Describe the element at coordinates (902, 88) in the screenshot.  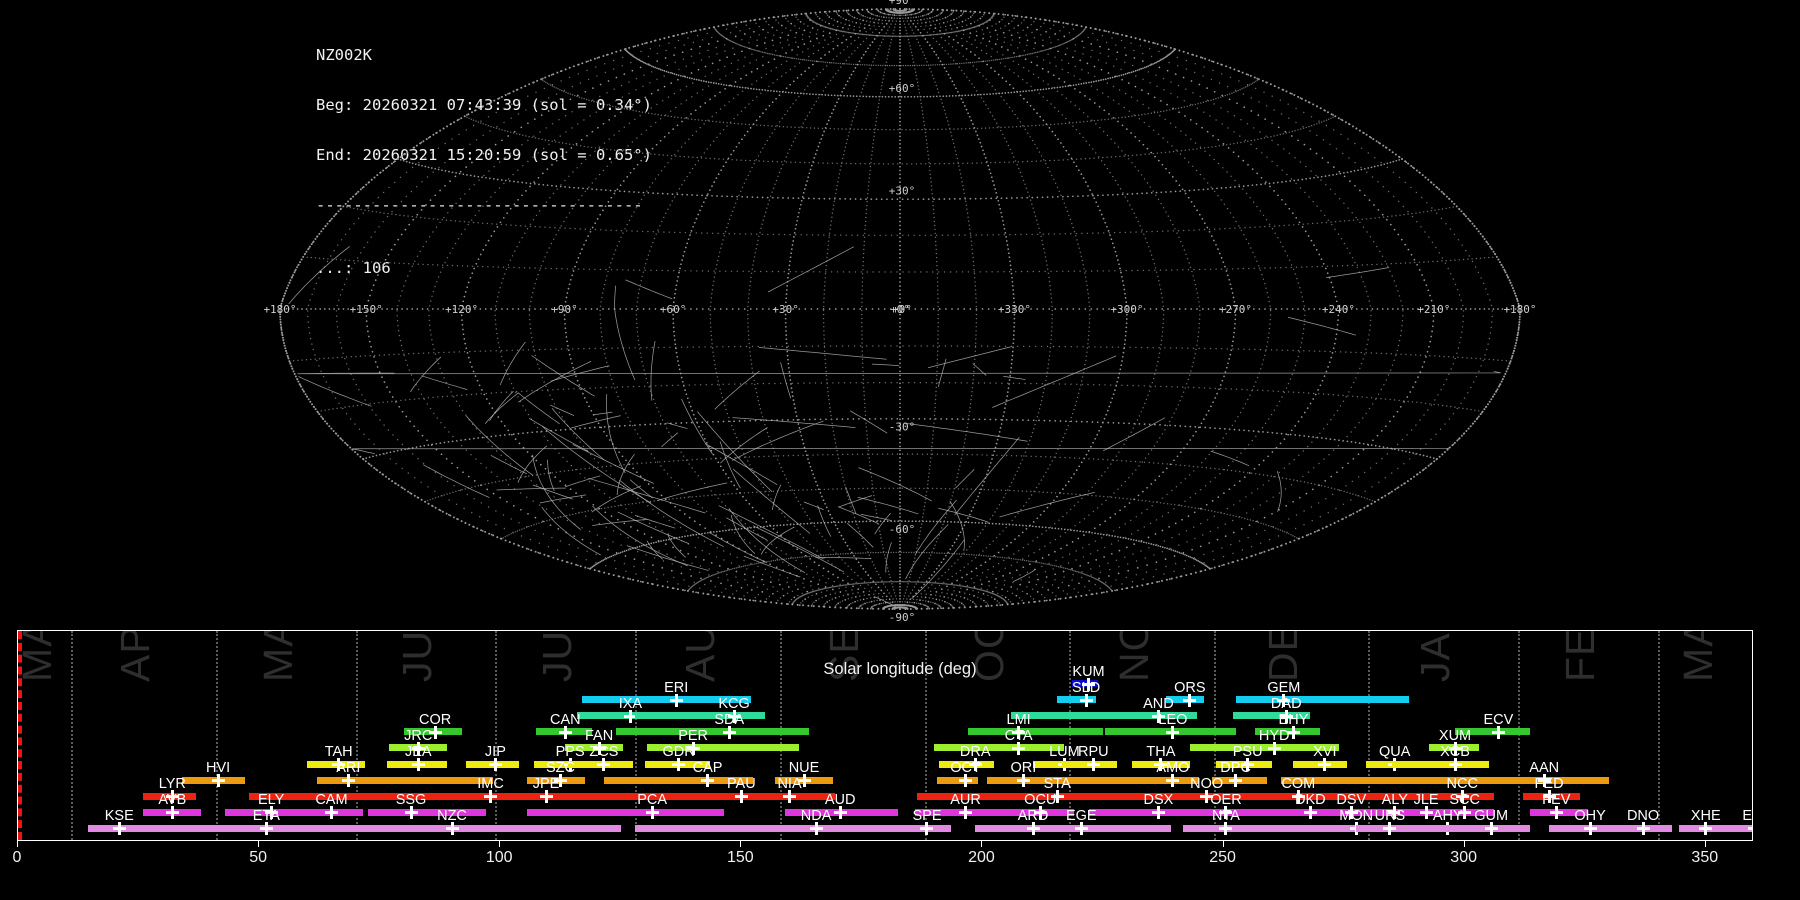
I see `latitude-tick-label: +60°` at that location.